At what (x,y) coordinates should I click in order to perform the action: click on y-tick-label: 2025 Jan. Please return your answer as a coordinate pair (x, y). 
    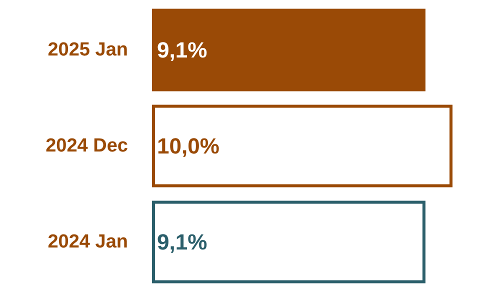
    Looking at the image, I should click on (88, 50).